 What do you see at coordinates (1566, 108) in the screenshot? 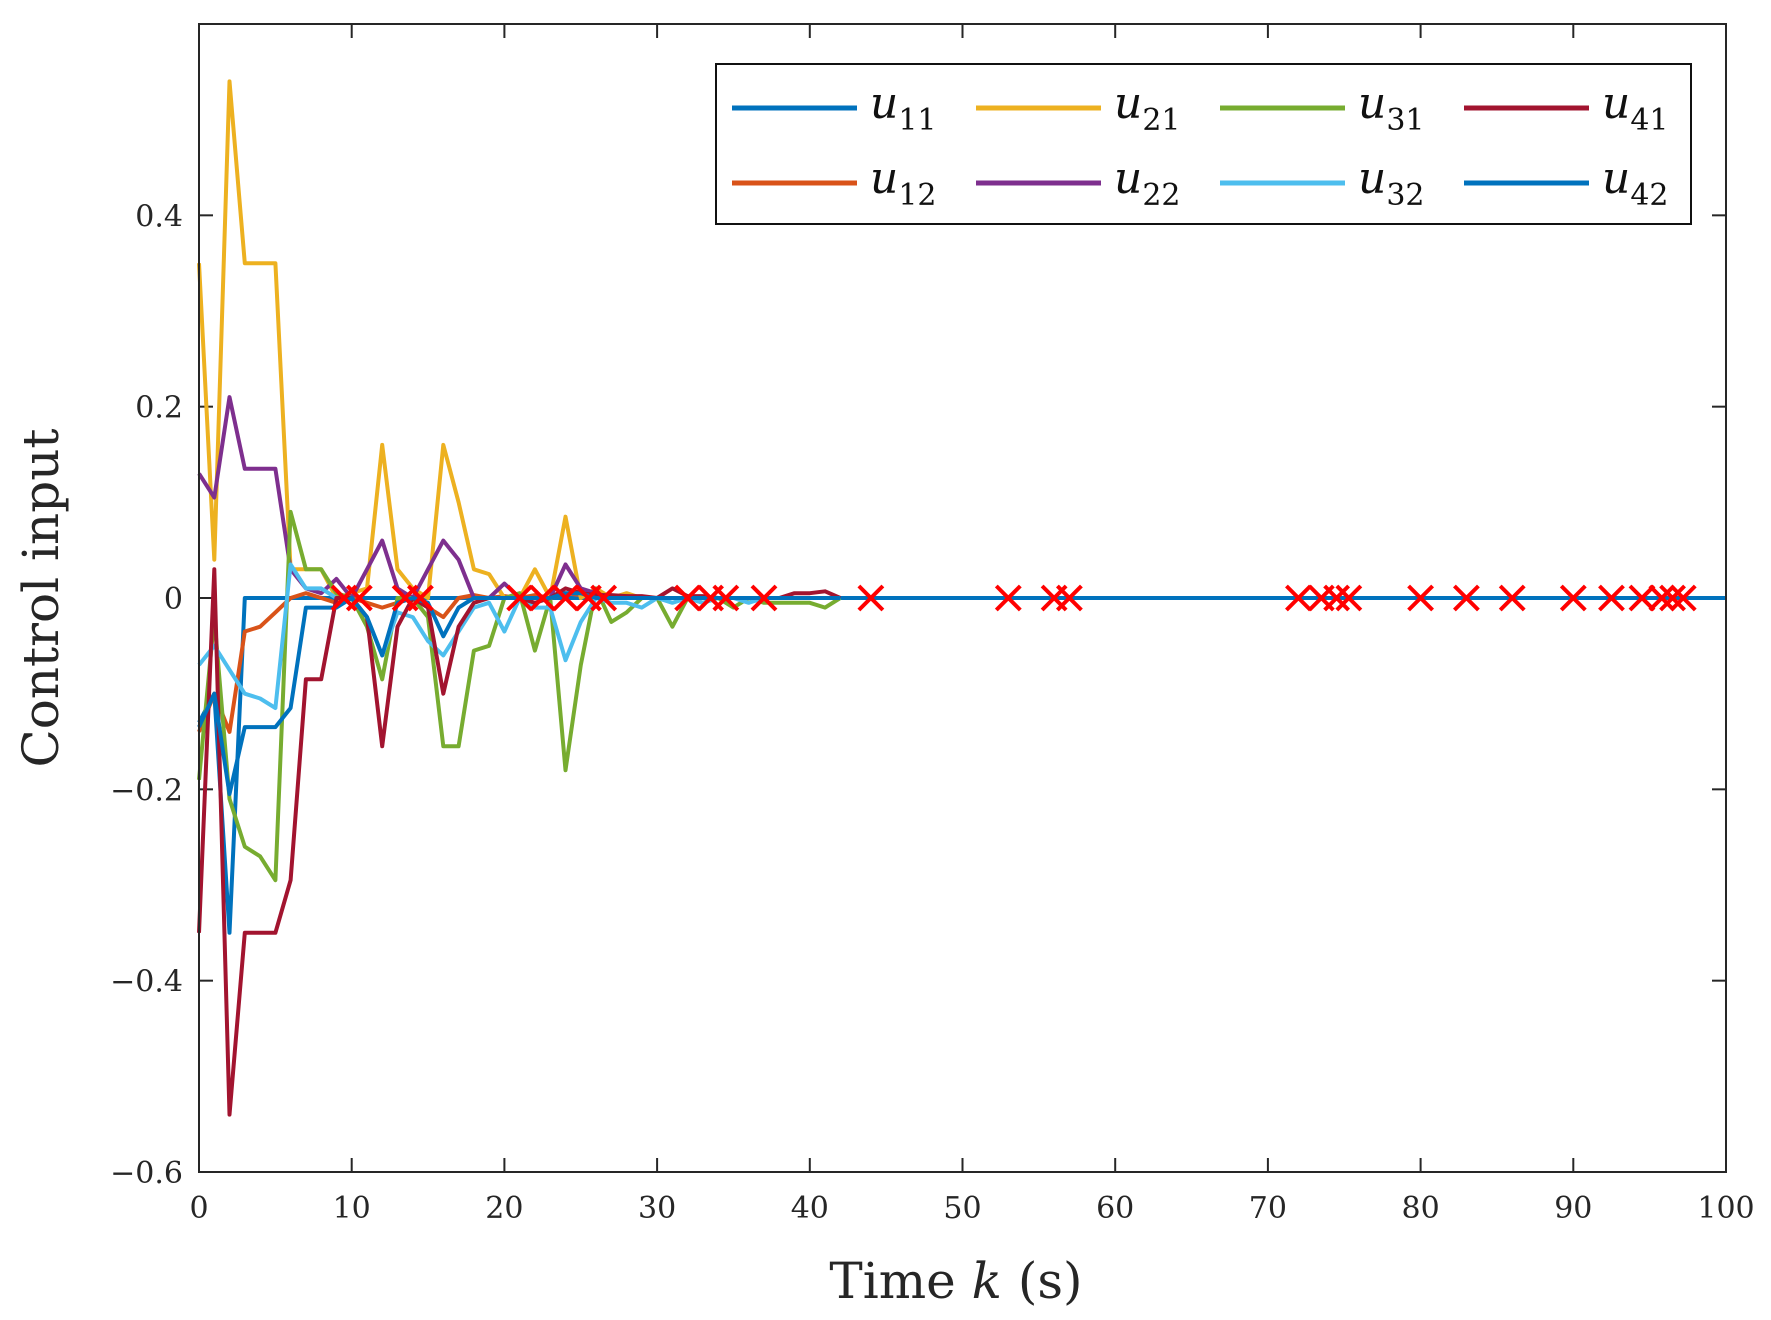
I see `legend-entry-u41: u41` at bounding box center [1566, 108].